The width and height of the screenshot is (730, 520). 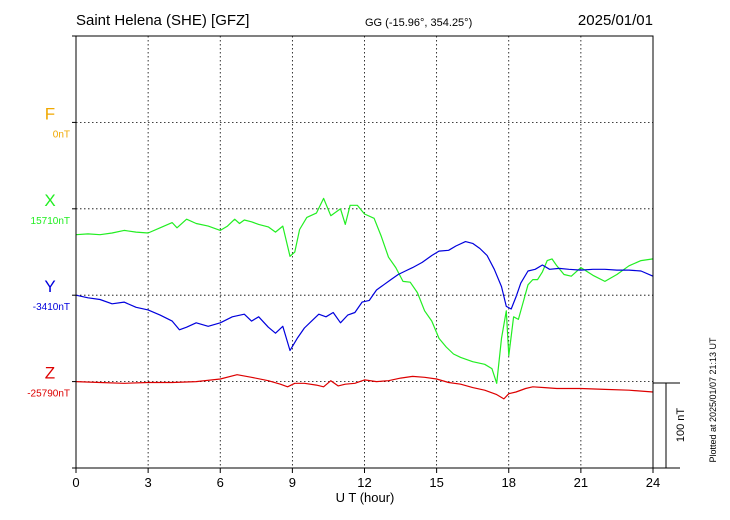 I want to click on x-tick-label: 18, so click(x=509, y=482).